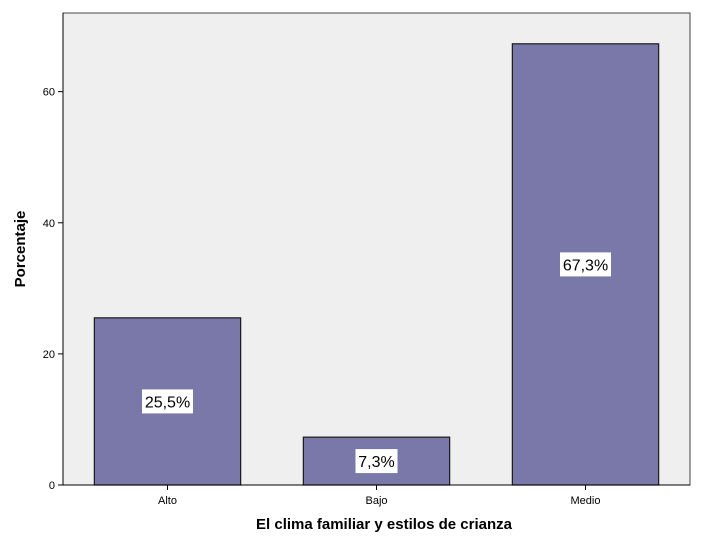 This screenshot has width=703, height=543. I want to click on y-tick-label: 40, so click(49, 224).